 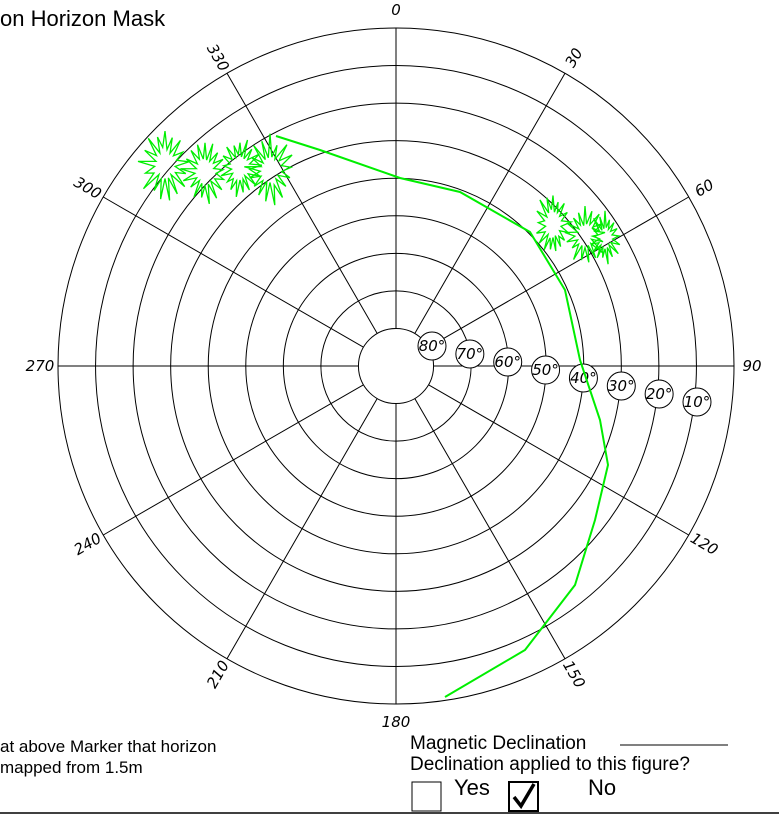 What do you see at coordinates (550, 764) in the screenshot?
I see `declination-question: Declination applied to this figure?` at bounding box center [550, 764].